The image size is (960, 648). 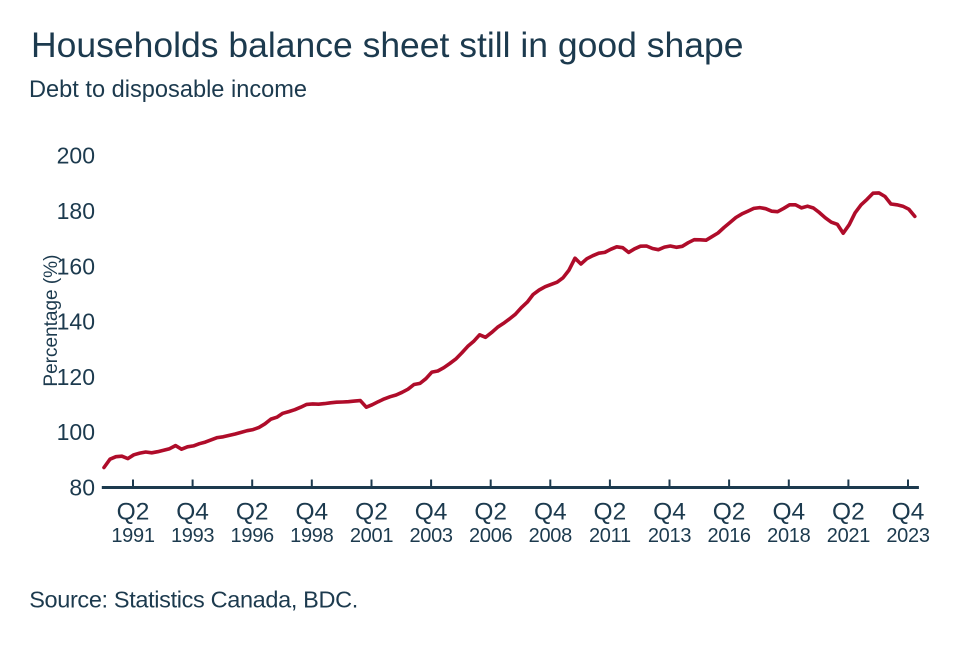 What do you see at coordinates (168, 90) in the screenshot?
I see `svg-text: Debt to disposable income` at bounding box center [168, 90].